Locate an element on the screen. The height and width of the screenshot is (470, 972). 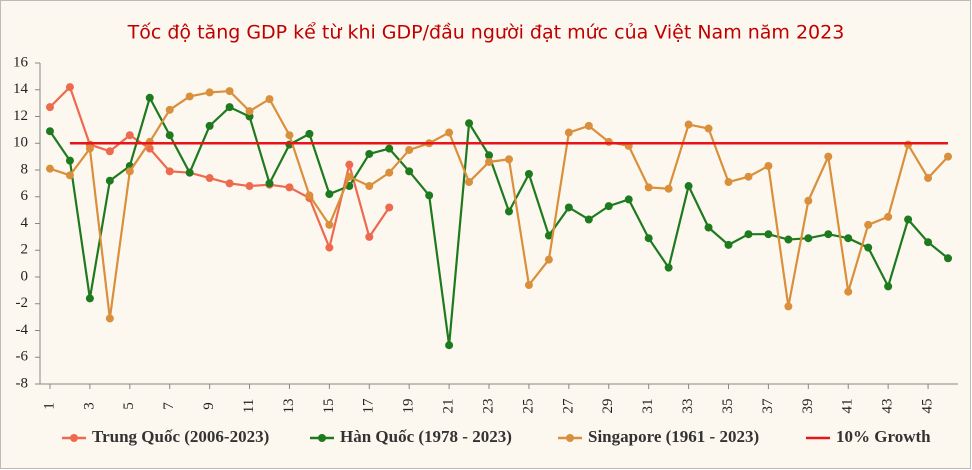
x-tick-label: 15 is located at coordinates (329, 406).